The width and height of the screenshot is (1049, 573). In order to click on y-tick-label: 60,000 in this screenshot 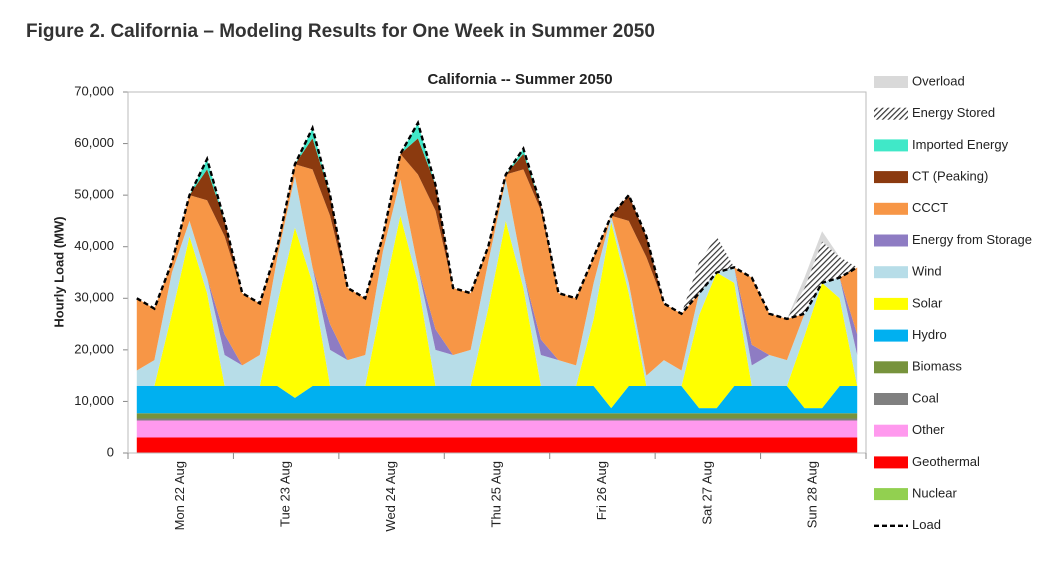, I will do `click(94, 142)`.